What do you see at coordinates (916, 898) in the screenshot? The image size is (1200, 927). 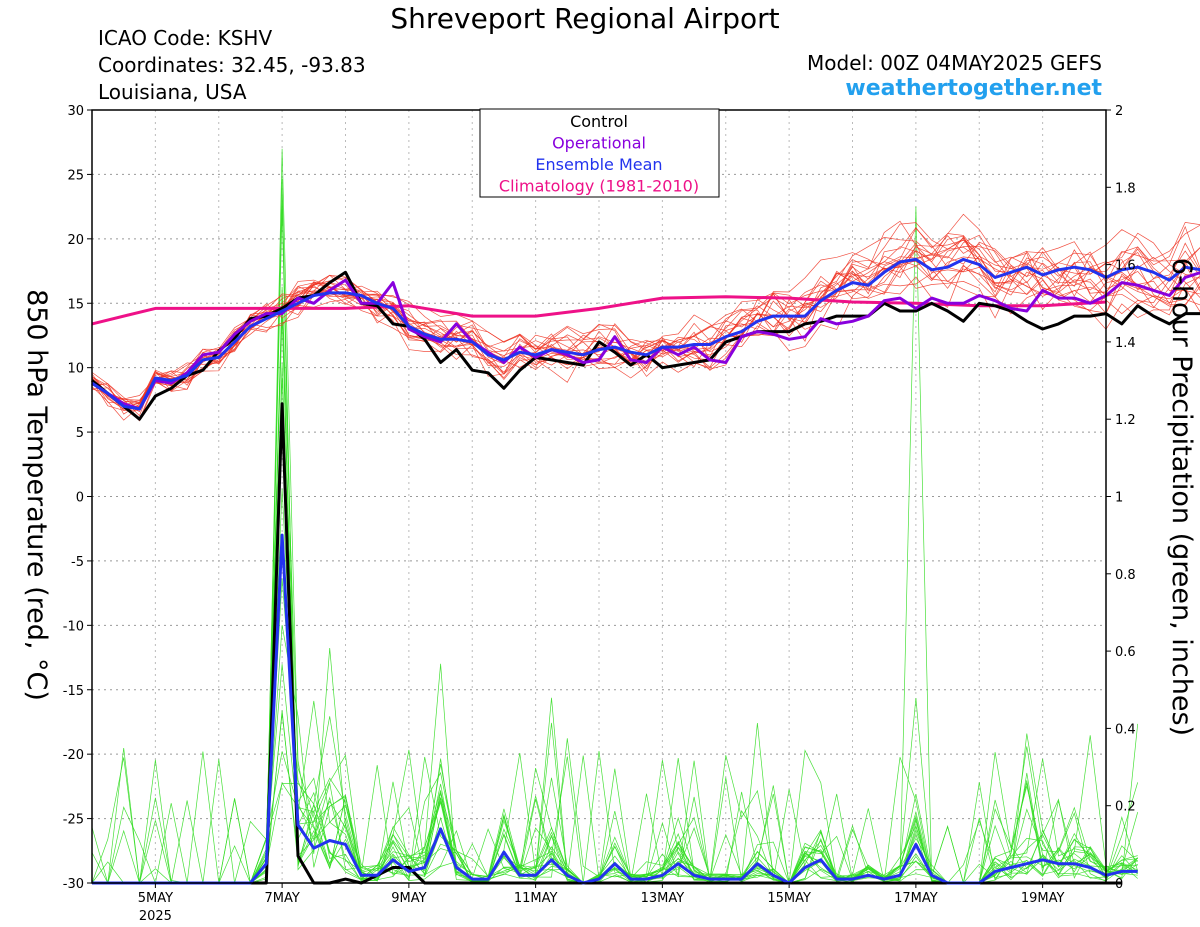 I see `x-tick-label: 17MAY` at bounding box center [916, 898].